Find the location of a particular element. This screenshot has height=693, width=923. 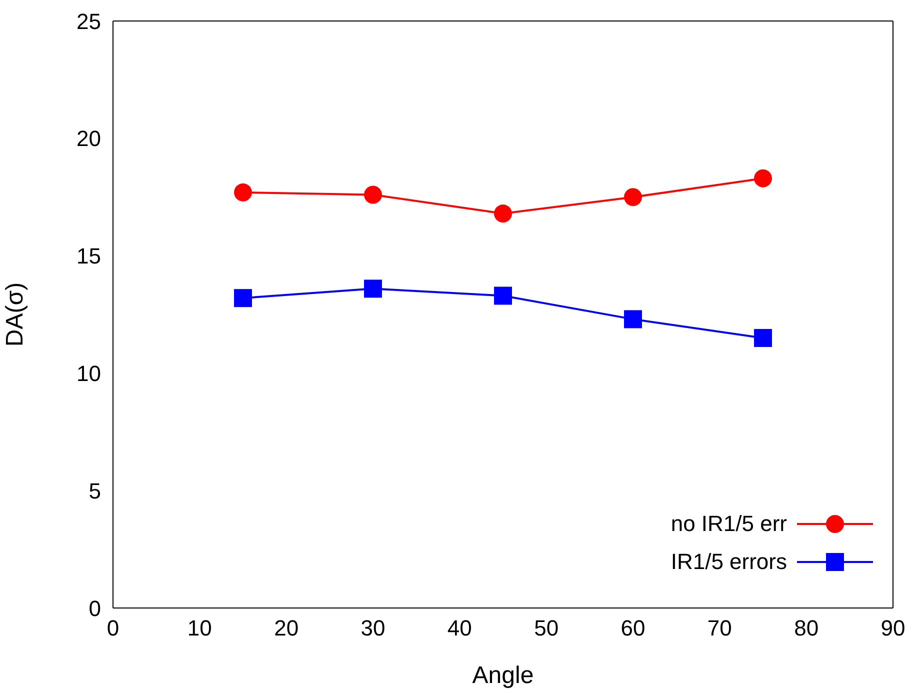

x-tick-label: 10 is located at coordinates (199, 628).